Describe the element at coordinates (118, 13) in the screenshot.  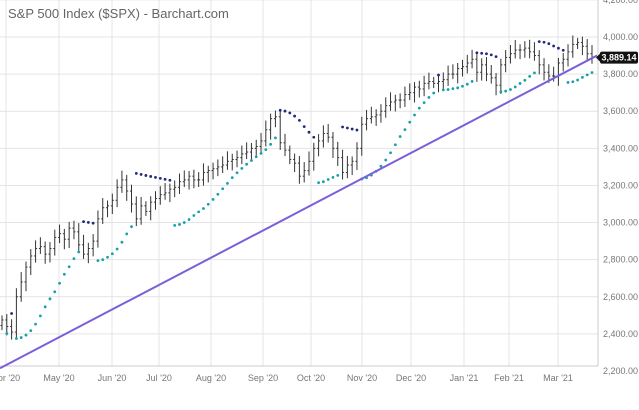
I see `chart-title: S&P 500 Index ($SPX) - Barchart.com` at that location.